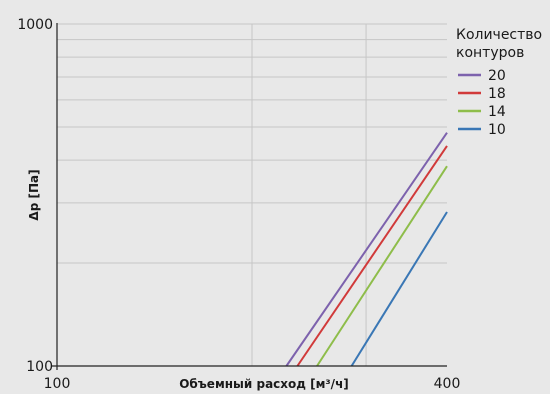 This screenshot has width=550, height=394. I want to click on x-tick-label: 400, so click(447, 384).